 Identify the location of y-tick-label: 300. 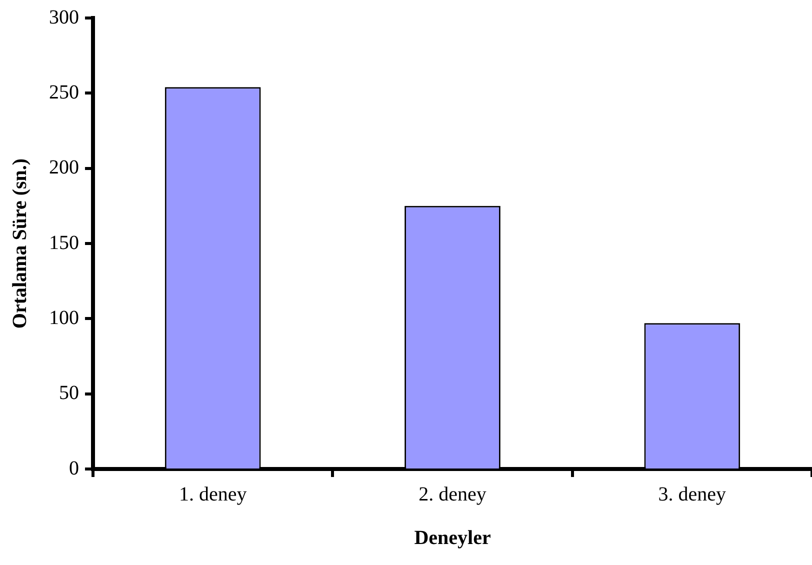
(64, 17).